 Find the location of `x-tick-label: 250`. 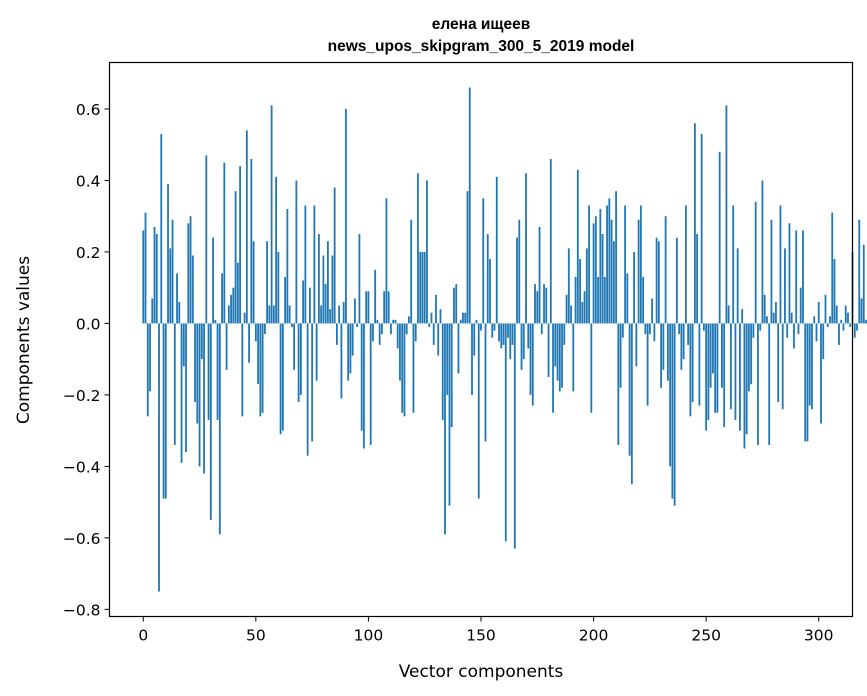

x-tick-label: 250 is located at coordinates (706, 636).